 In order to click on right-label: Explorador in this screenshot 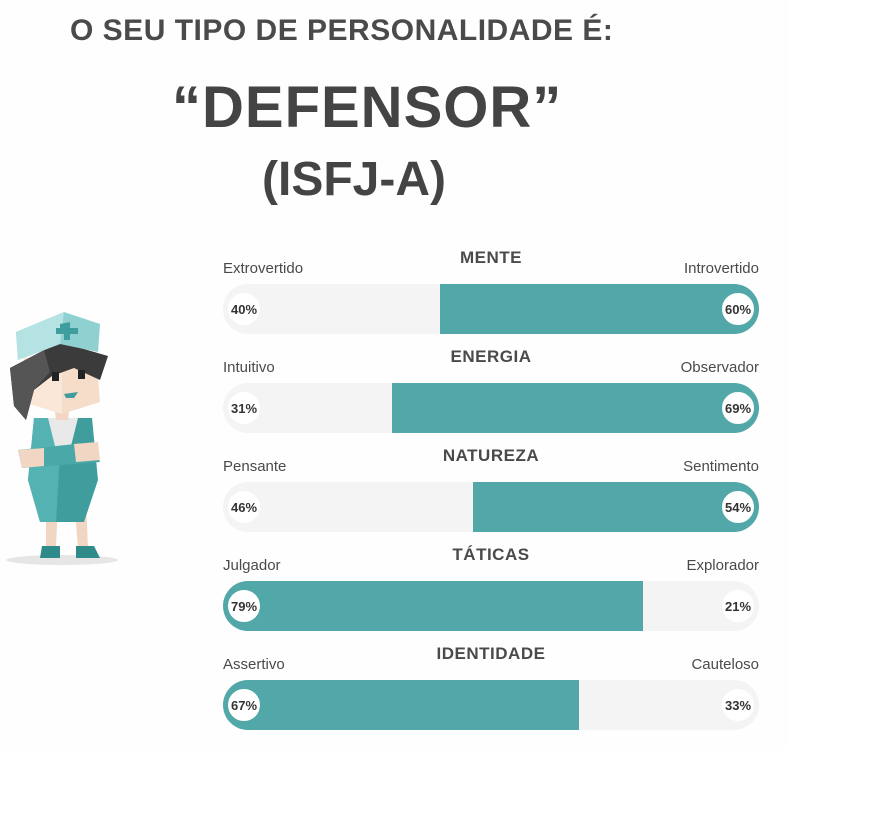, I will do `click(722, 565)`.